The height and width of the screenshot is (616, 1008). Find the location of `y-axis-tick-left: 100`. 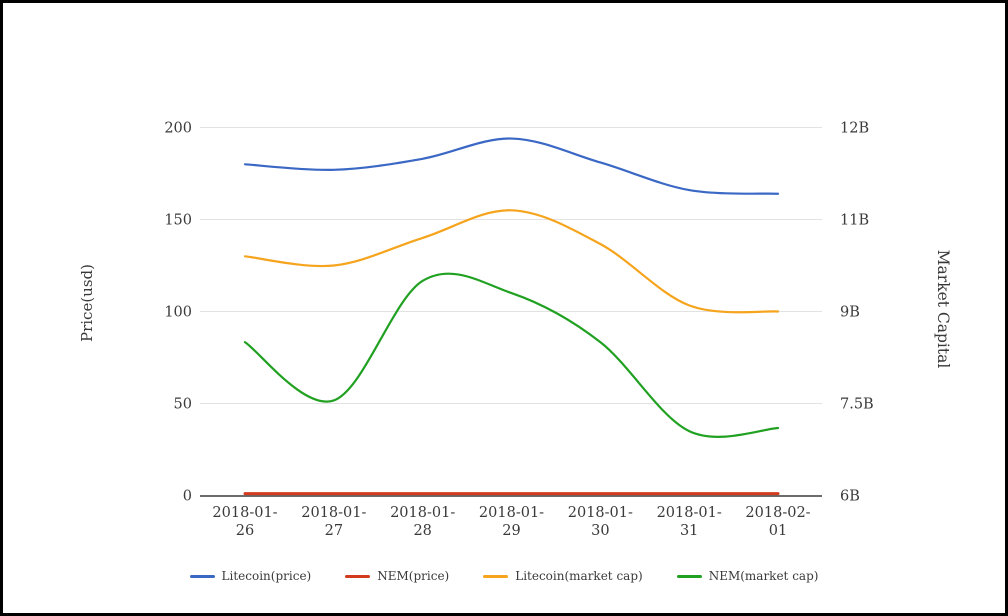

y-axis-tick-left: 100 is located at coordinates (178, 313).